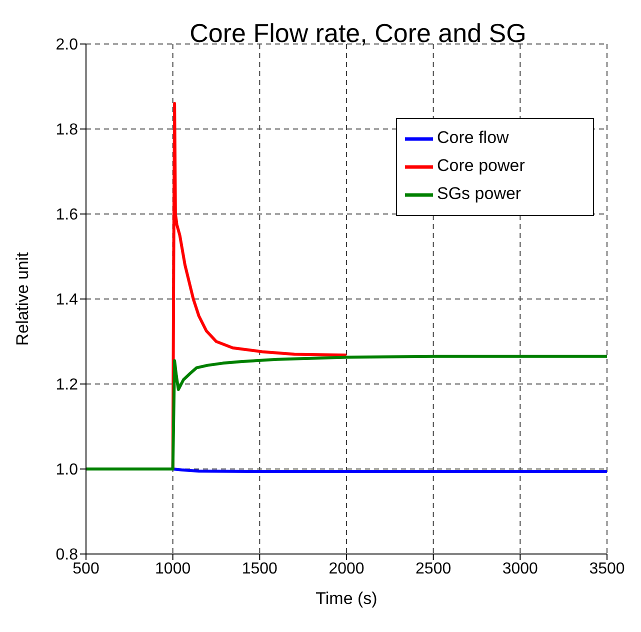  What do you see at coordinates (67, 45) in the screenshot?
I see `y-tick-label: 2.0` at bounding box center [67, 45].